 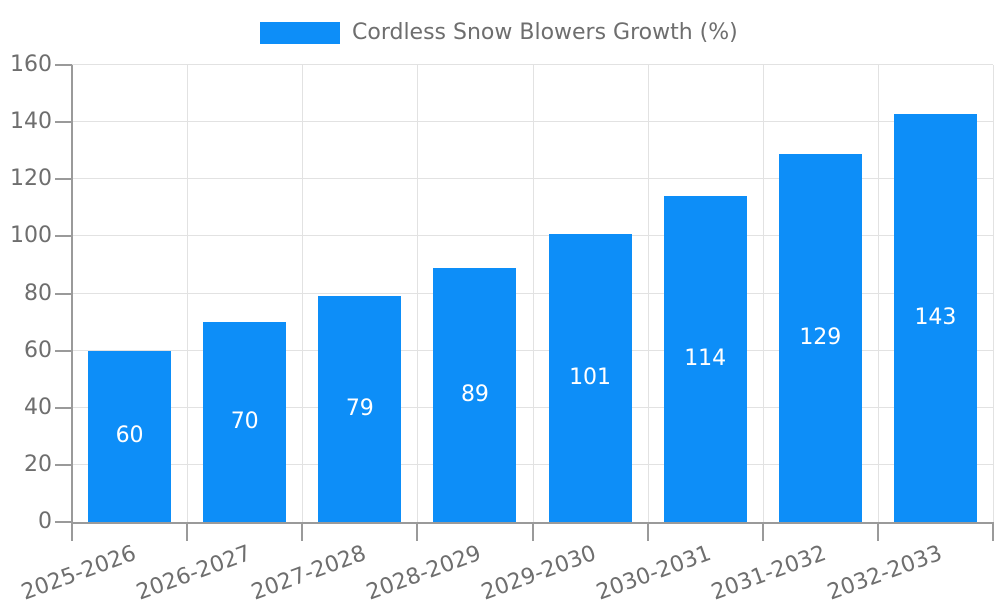 I want to click on bar-value-label: 60, so click(x=129, y=436).